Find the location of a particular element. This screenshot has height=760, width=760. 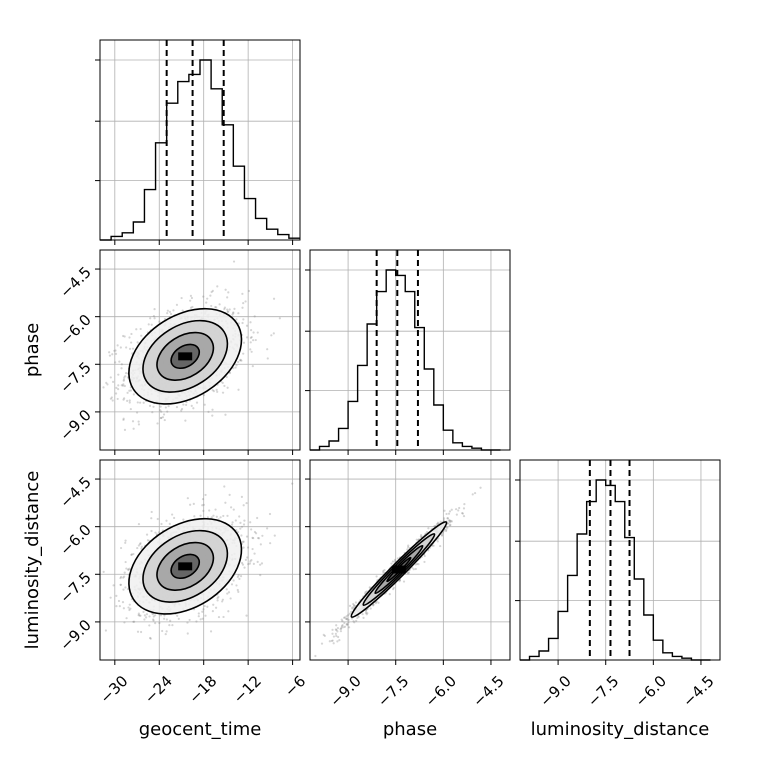

x-tick-label: −9.0 is located at coordinates (345, 691).